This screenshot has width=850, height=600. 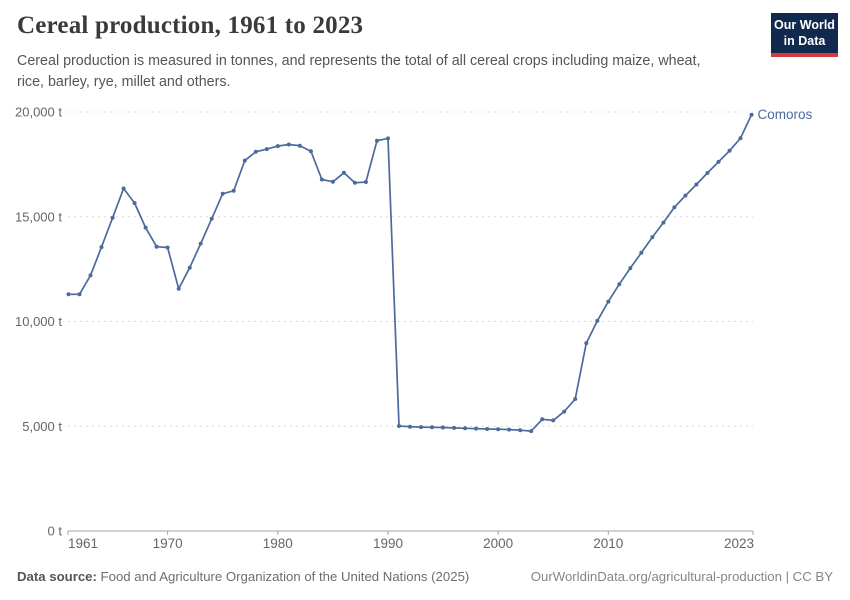 What do you see at coordinates (168, 543) in the screenshot?
I see `x-axis-tick-label: 1970` at bounding box center [168, 543].